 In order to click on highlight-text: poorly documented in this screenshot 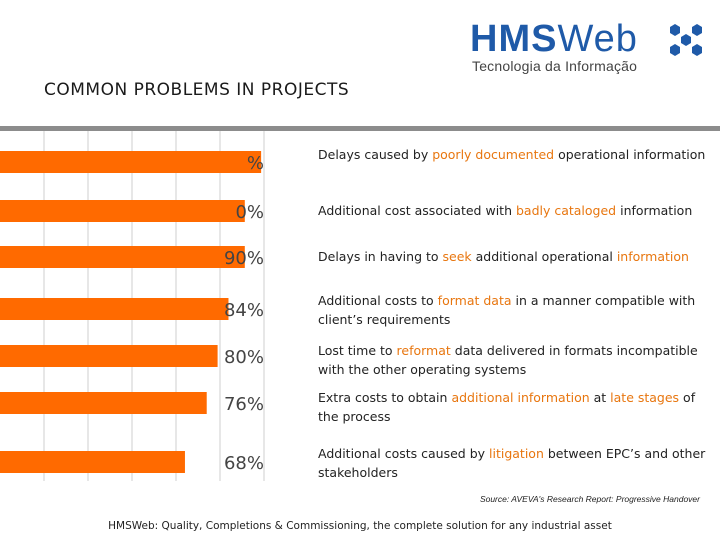, I will do `click(493, 154)`.